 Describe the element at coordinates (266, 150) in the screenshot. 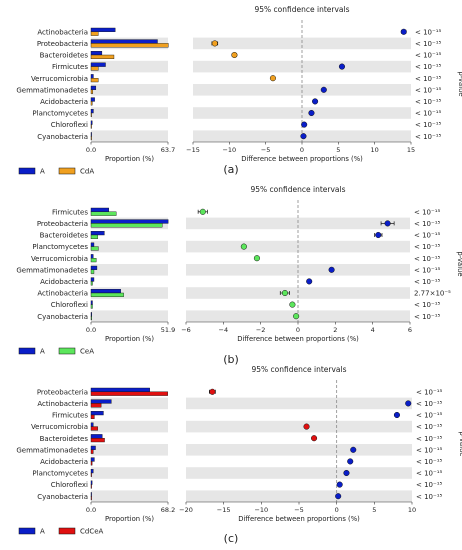

I see `difference-tick-label: −5` at that location.